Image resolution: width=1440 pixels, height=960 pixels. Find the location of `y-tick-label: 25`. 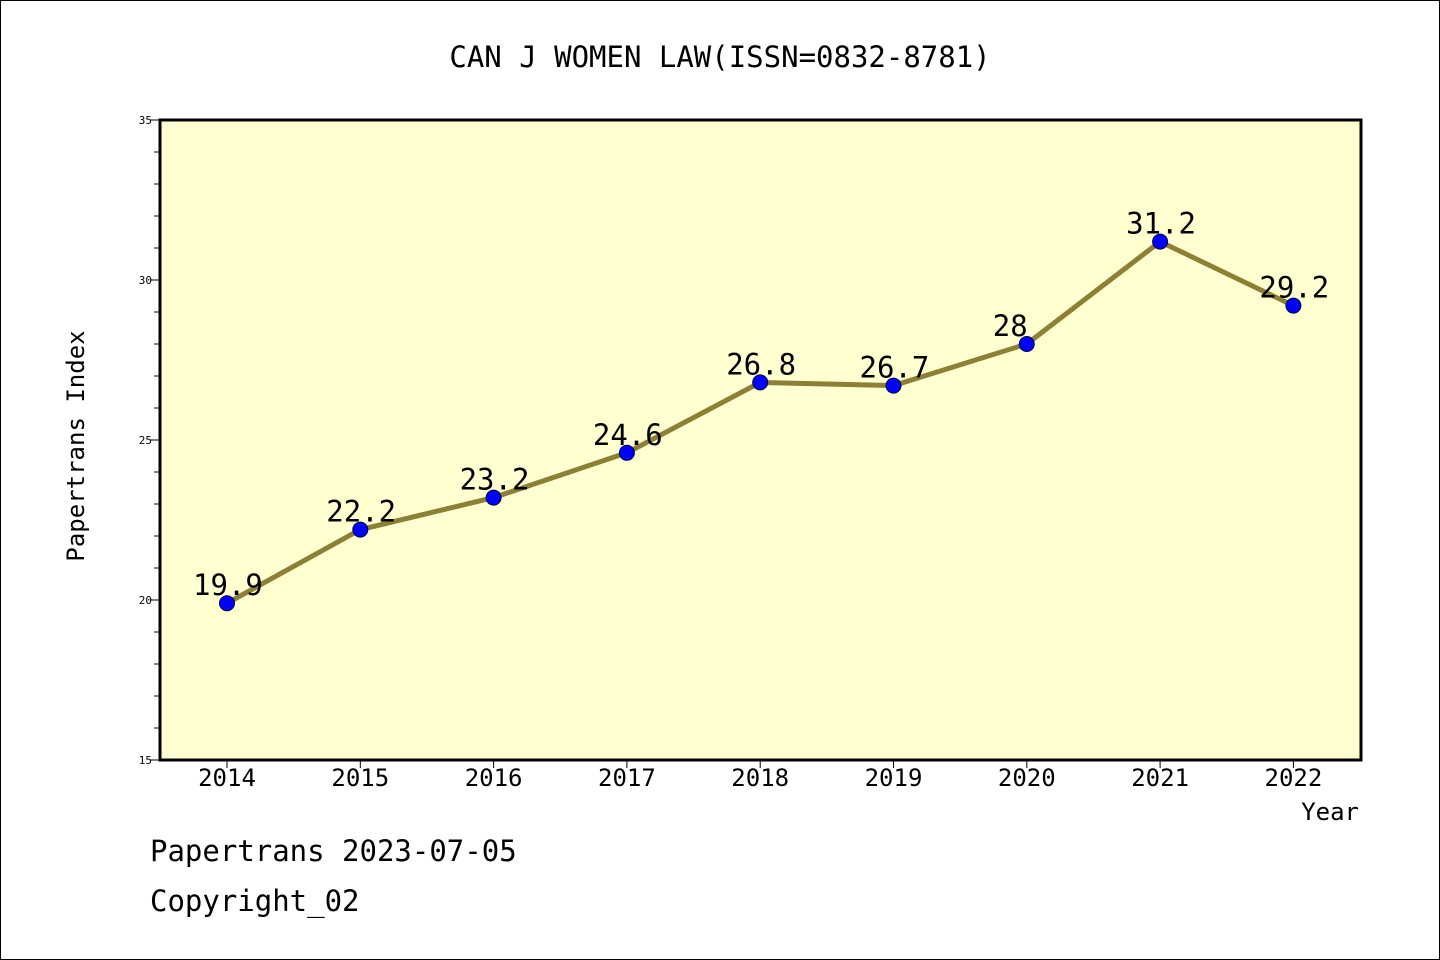

y-tick-label: 25 is located at coordinates (145, 440).